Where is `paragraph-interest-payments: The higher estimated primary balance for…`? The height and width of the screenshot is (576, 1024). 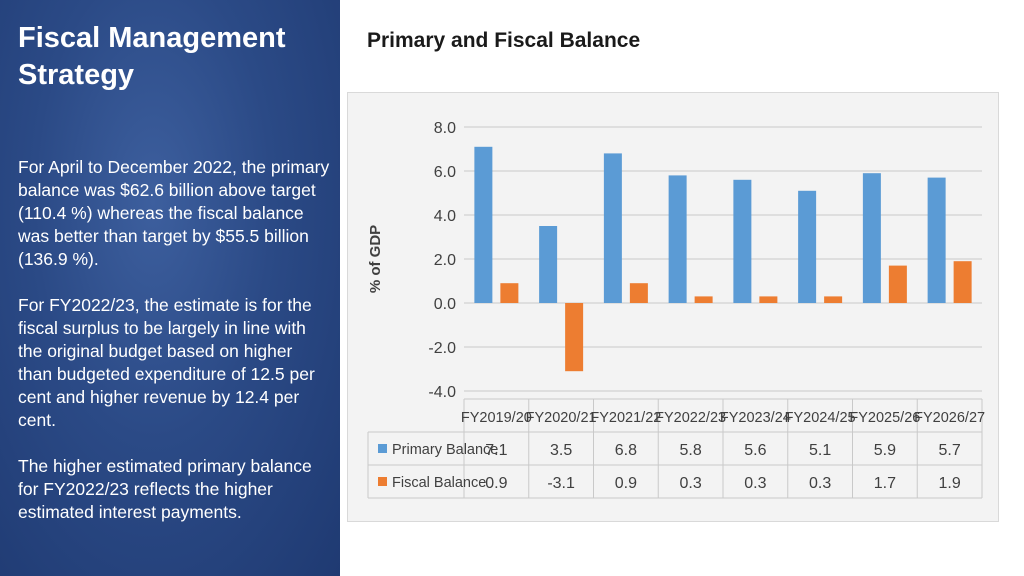 paragraph-interest-payments: The higher estimated primary balance for… is located at coordinates (165, 489).